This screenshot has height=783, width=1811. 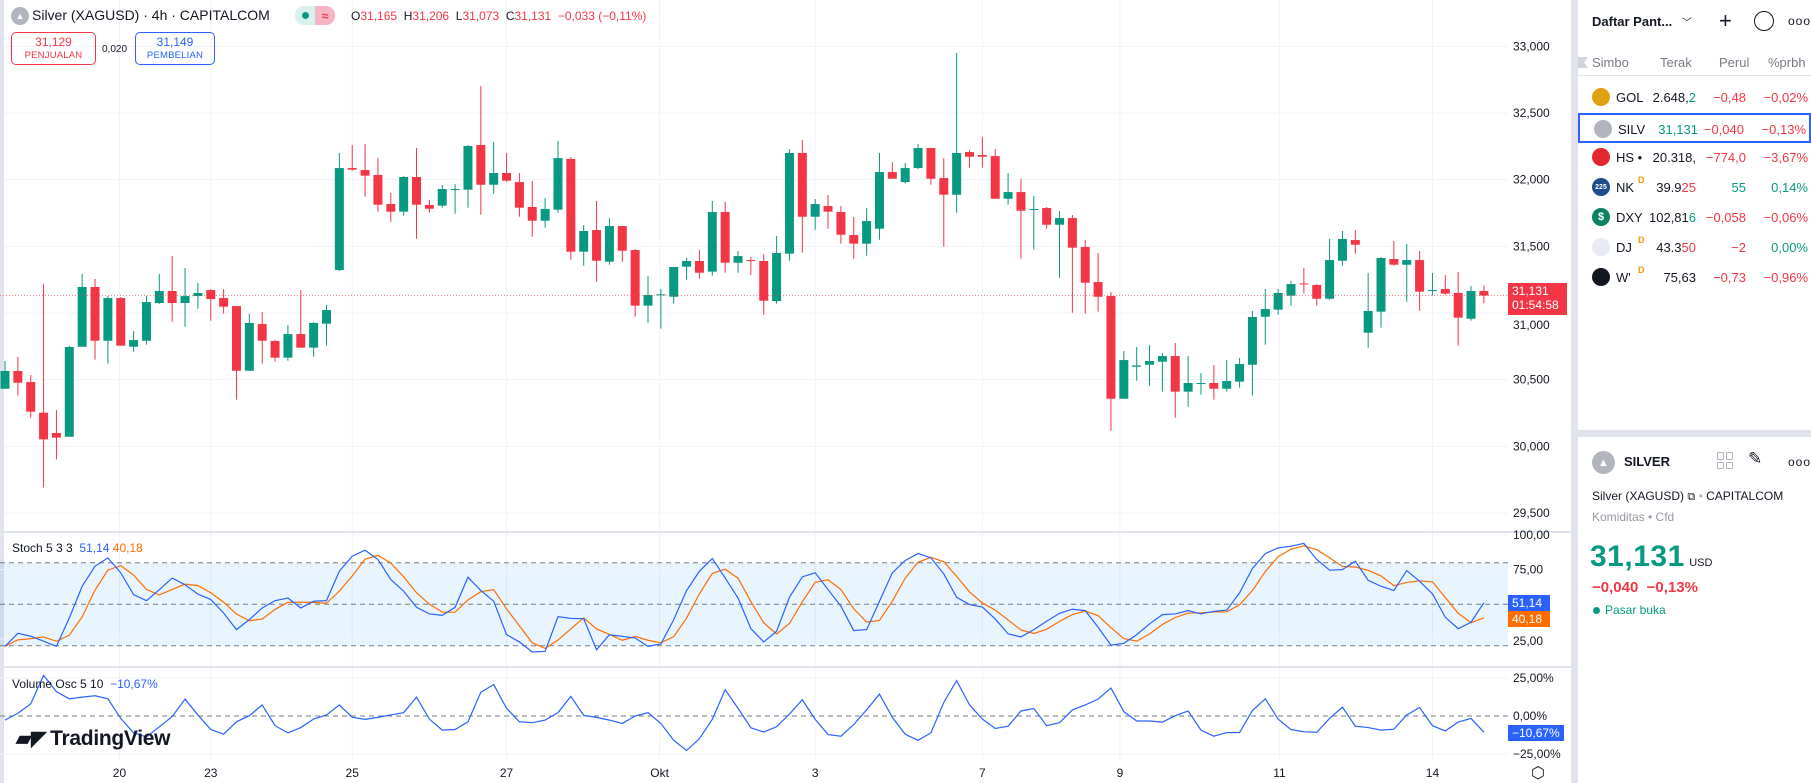 I want to click on watchlist-change: −774,0, so click(x=1725, y=157).